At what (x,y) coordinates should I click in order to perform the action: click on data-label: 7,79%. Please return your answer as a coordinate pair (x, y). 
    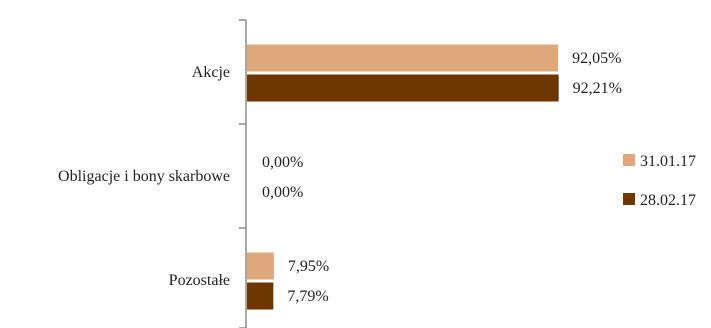
    Looking at the image, I should click on (307, 296).